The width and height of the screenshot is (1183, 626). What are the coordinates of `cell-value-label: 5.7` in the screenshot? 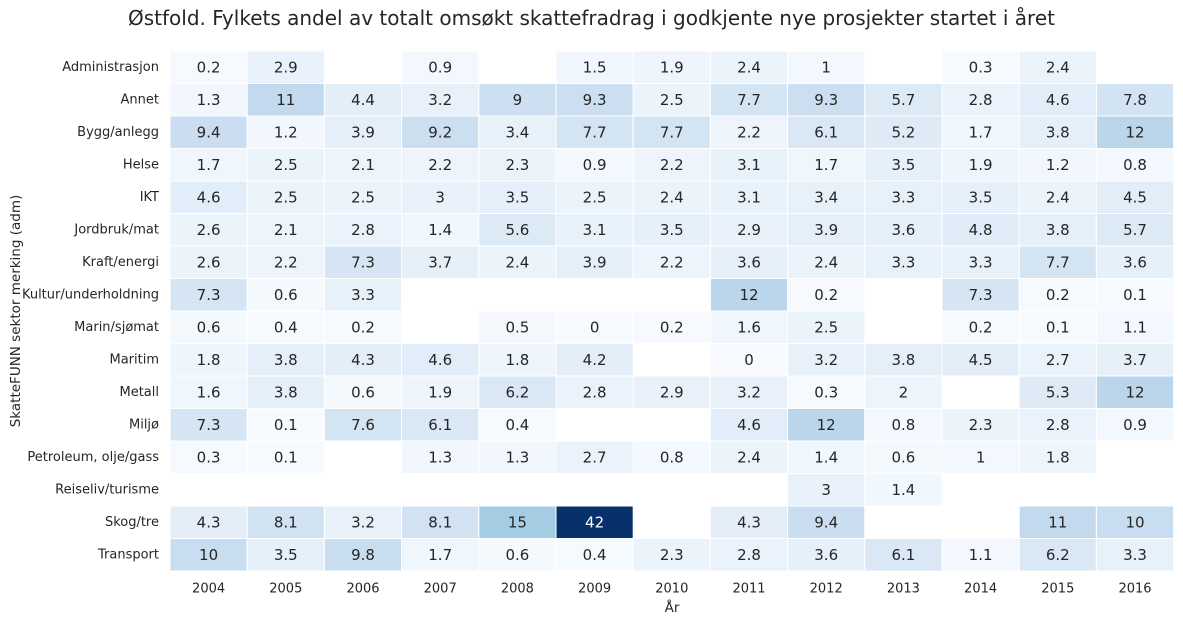 It's located at (903, 100).